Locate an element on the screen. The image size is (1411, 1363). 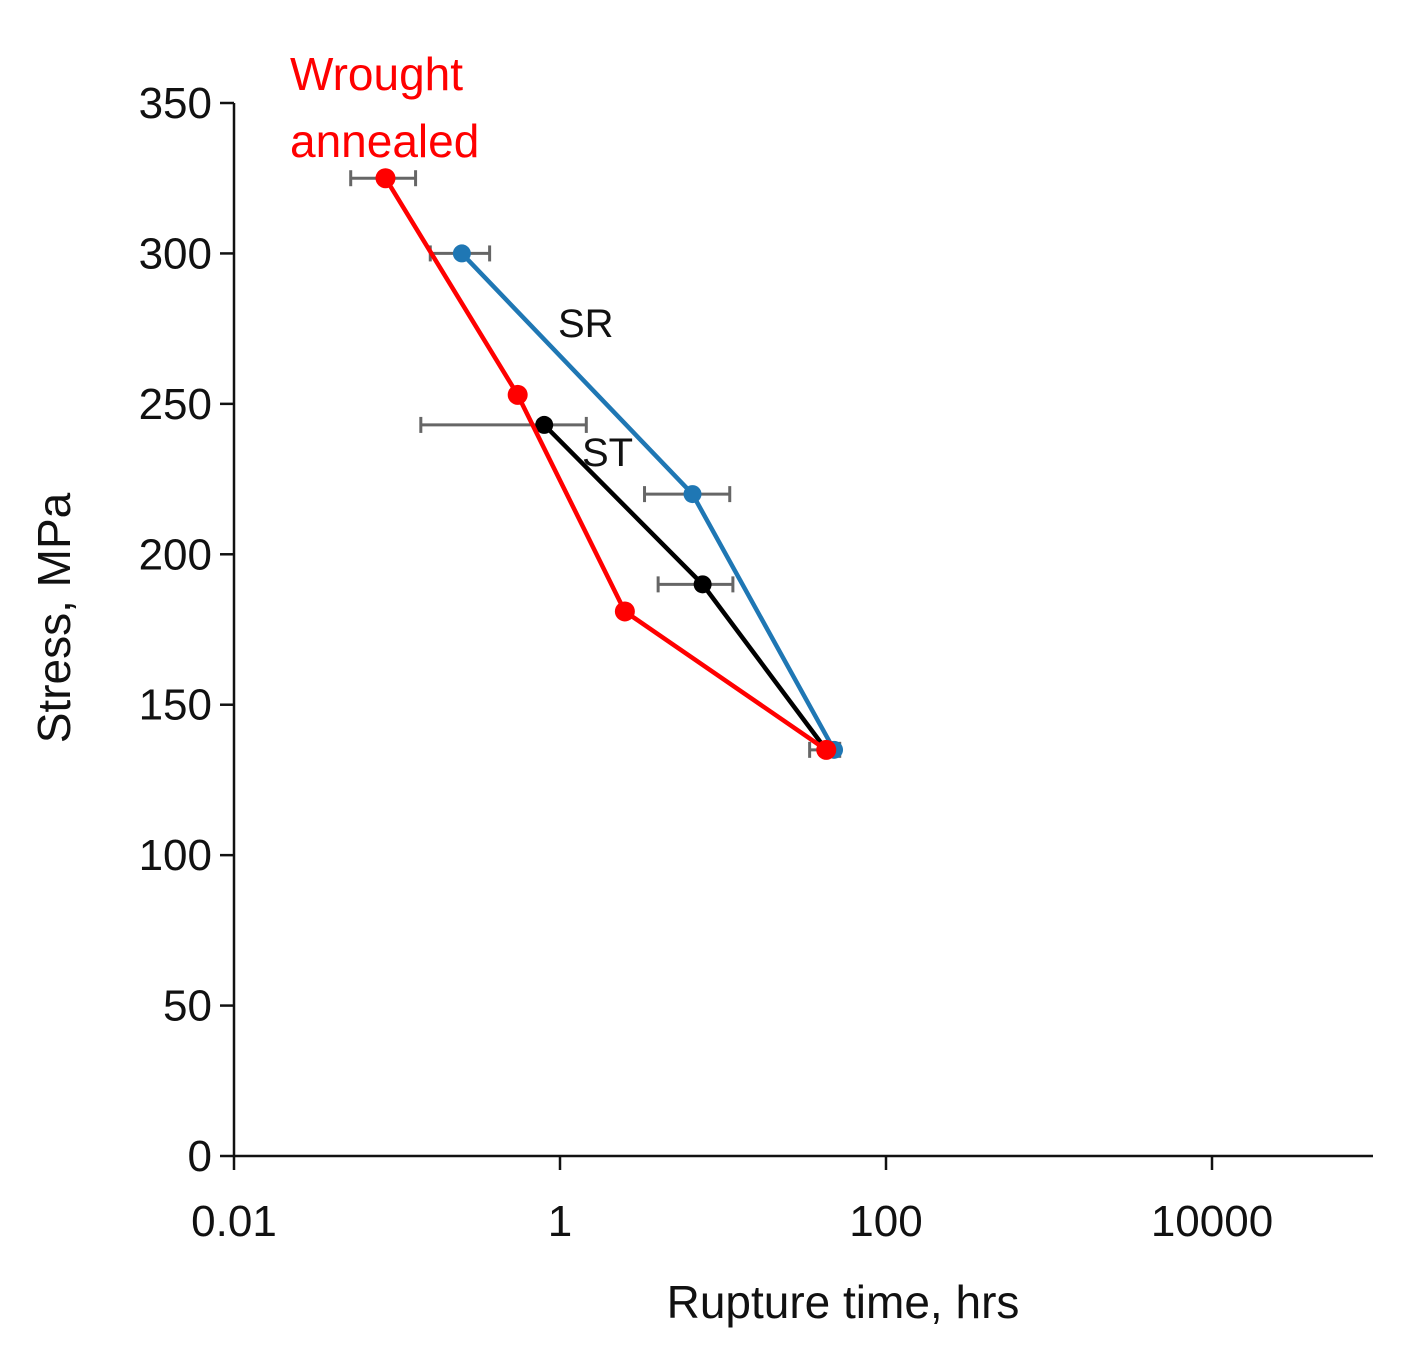
x-ticks: 0.01 1 100 10000 is located at coordinates (732, 1201).